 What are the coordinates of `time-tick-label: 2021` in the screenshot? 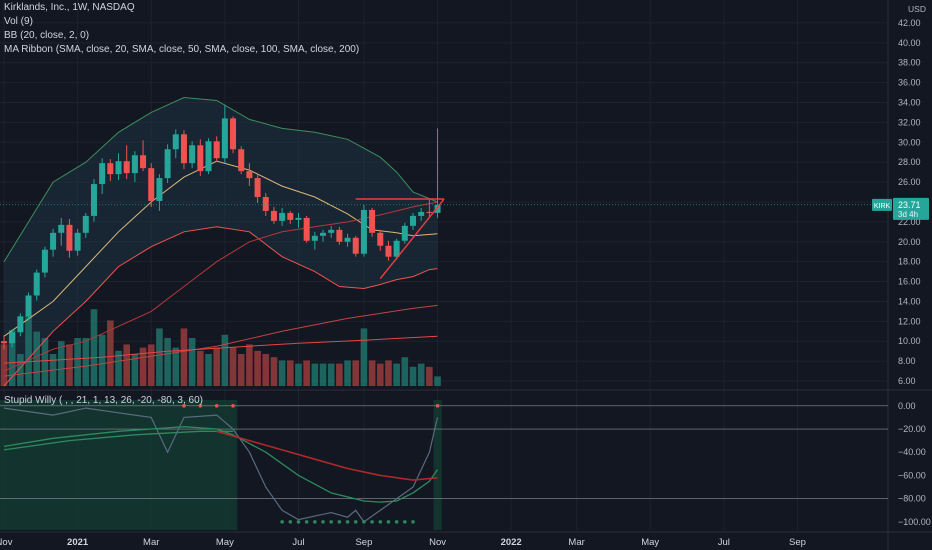 It's located at (78, 542).